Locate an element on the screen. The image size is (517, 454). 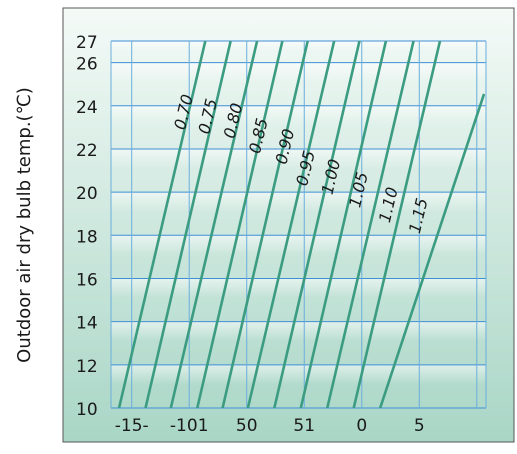
y-tick-label: 27 is located at coordinates (87, 43).